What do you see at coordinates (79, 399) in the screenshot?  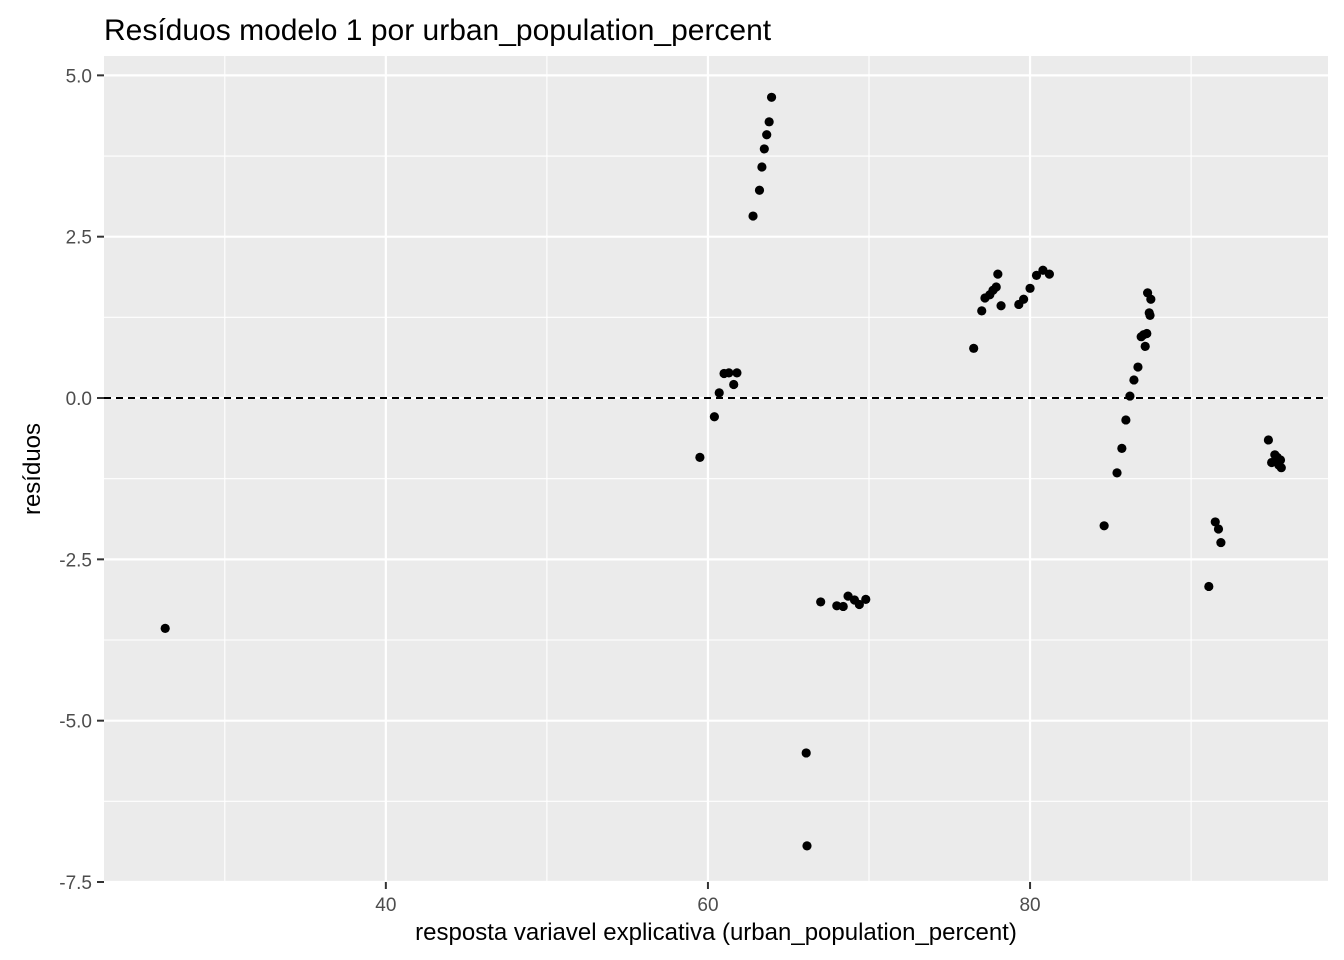 I see `y-tick-label: 0.0` at bounding box center [79, 399].